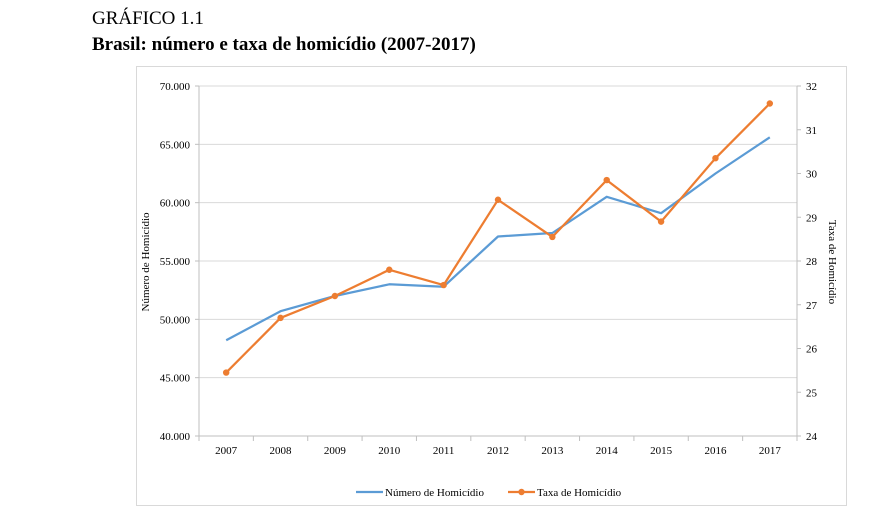 Image resolution: width=886 pixels, height=511 pixels. What do you see at coordinates (146, 261) in the screenshot?
I see `y-axis-label-left: Número de Homicídio` at bounding box center [146, 261].